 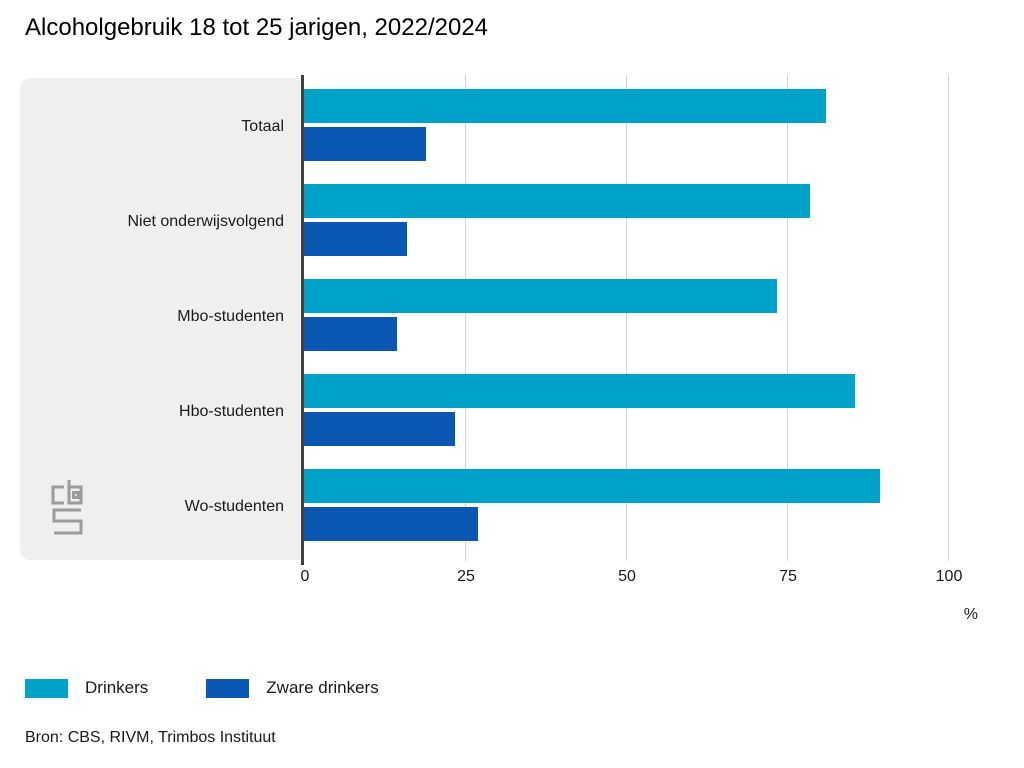 What do you see at coordinates (970, 614) in the screenshot?
I see `x-axis-unit-label: %` at bounding box center [970, 614].